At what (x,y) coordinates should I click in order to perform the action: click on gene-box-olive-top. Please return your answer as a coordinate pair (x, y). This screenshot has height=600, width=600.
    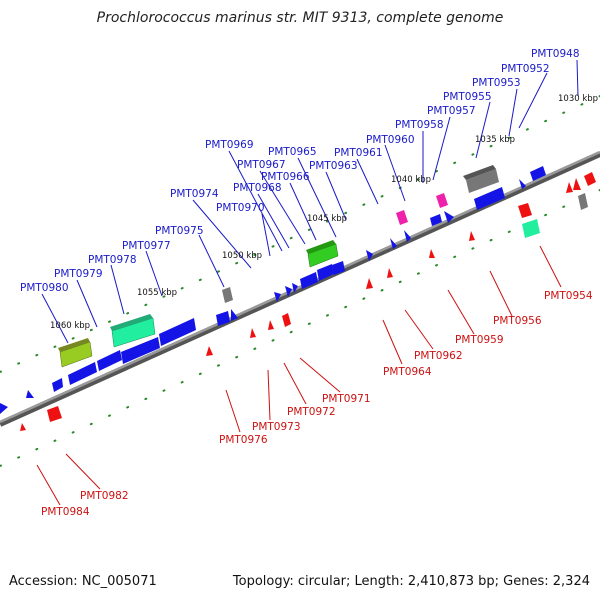
    Looking at the image, I should click on (74, 345).